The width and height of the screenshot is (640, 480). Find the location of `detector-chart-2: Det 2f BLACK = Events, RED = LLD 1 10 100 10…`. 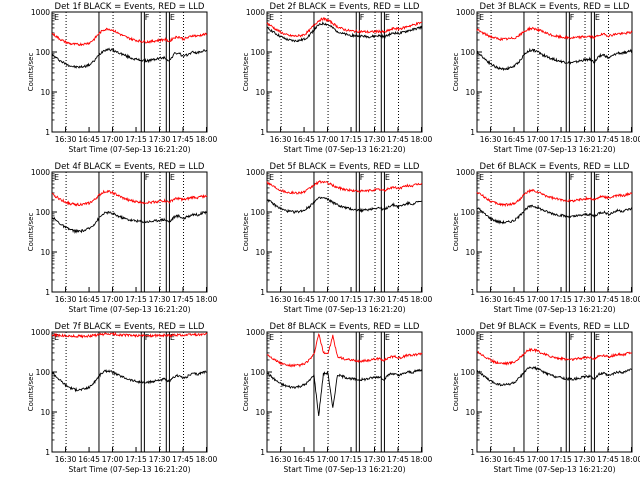

detector-chart-2: Det 2f BLACK = Events, RED = LLD 1 10 100 10… is located at coordinates (337, 78).